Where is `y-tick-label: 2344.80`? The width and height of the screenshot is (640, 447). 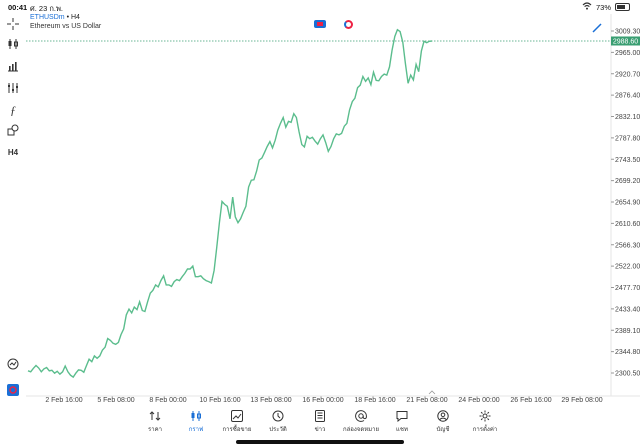
y-tick-label: 2344.80 is located at coordinates (627, 352).